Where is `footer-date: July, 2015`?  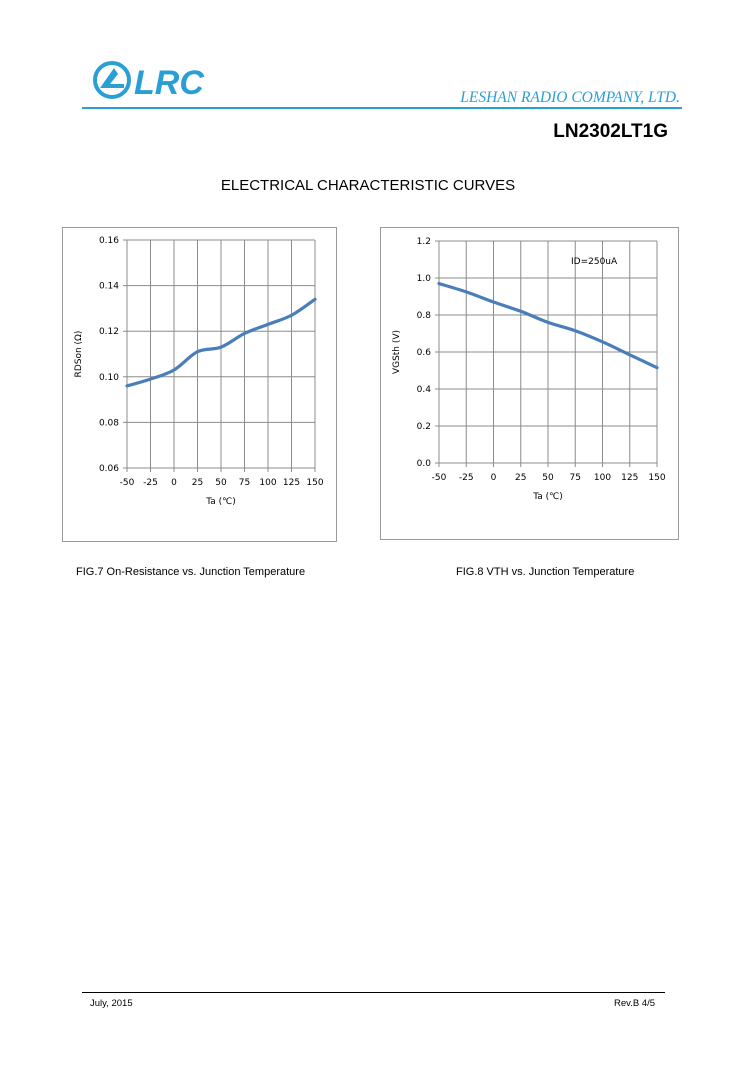 footer-date: July, 2015 is located at coordinates (111, 1003).